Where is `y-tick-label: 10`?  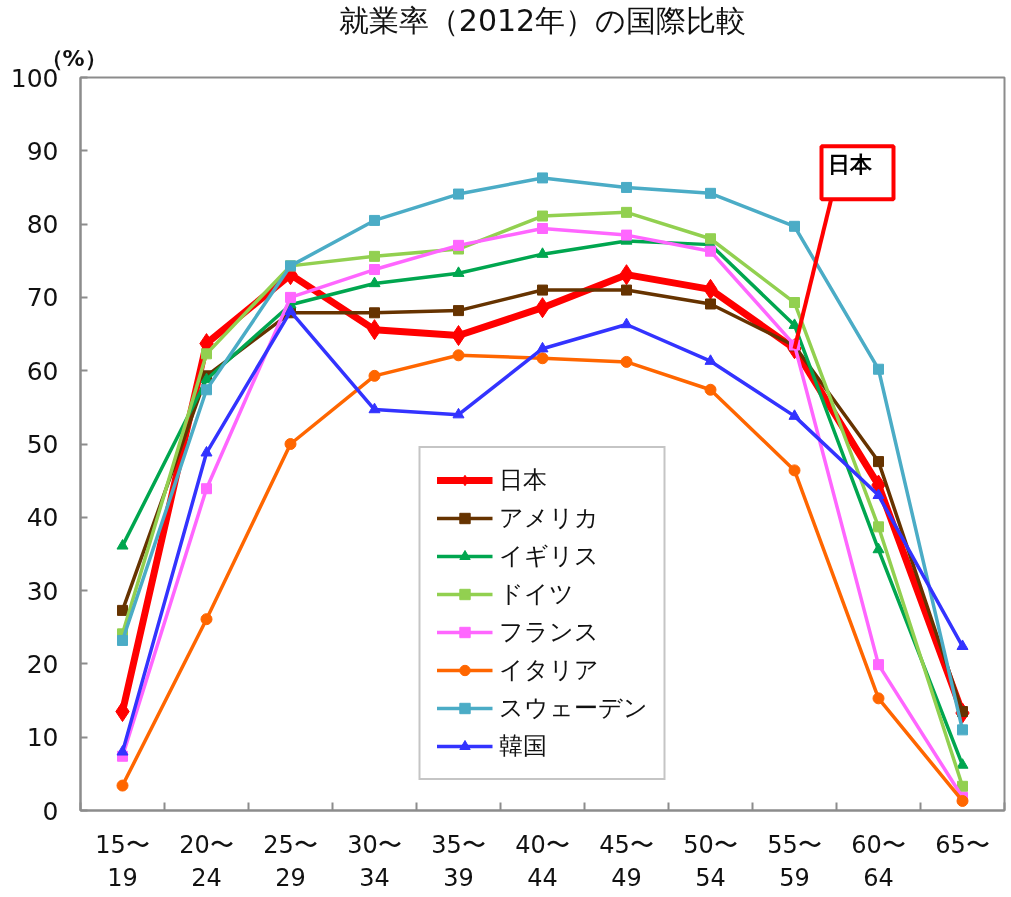
y-tick-label: 10 is located at coordinates (42, 738).